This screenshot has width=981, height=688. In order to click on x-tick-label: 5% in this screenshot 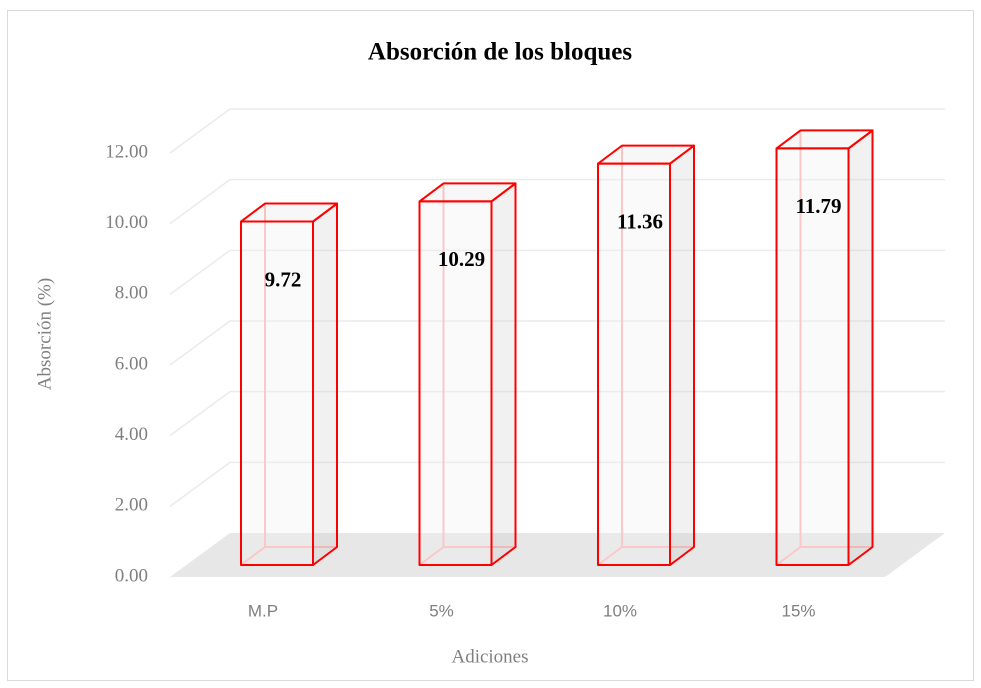, I will do `click(441, 610)`.